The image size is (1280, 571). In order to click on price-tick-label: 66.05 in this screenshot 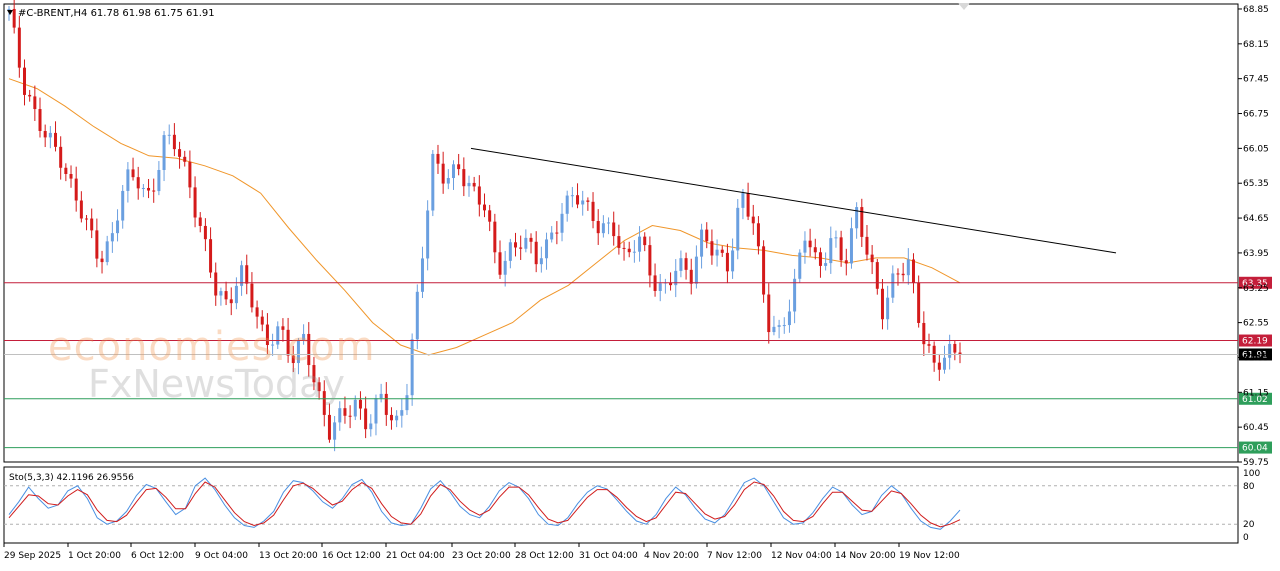, I will do `click(1256, 149)`.